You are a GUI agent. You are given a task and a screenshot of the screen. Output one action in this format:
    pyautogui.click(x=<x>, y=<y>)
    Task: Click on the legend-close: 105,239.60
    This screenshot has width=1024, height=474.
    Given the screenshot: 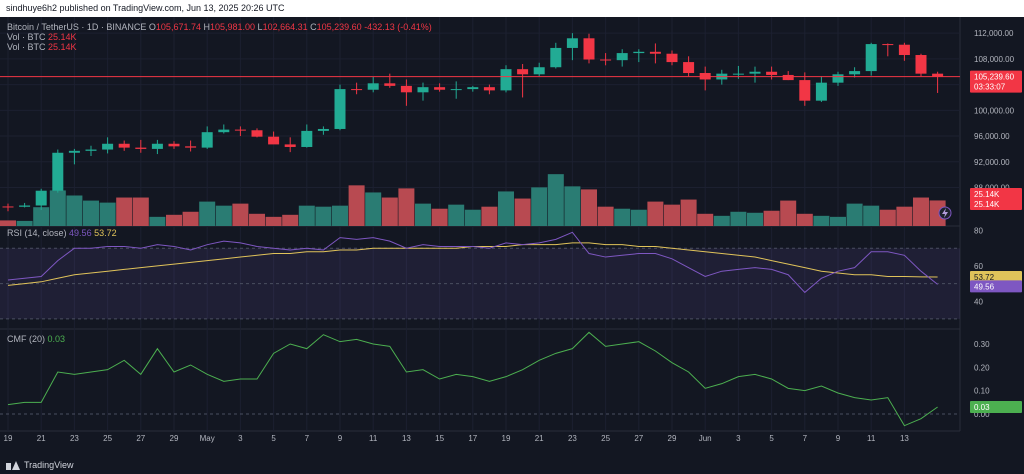 What is the action you would take?
    pyautogui.click(x=339, y=27)
    